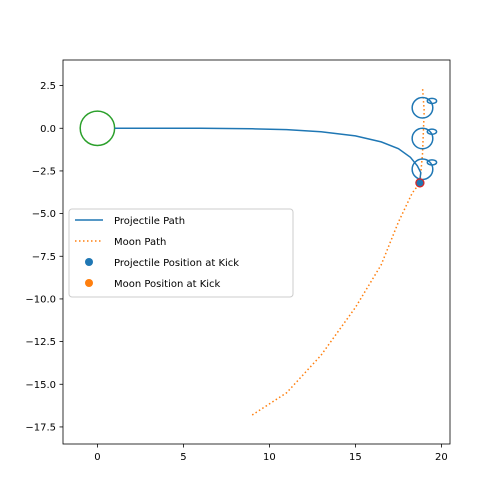  What do you see at coordinates (48, 86) in the screenshot?
I see `y-tick-label: 2.5` at bounding box center [48, 86].